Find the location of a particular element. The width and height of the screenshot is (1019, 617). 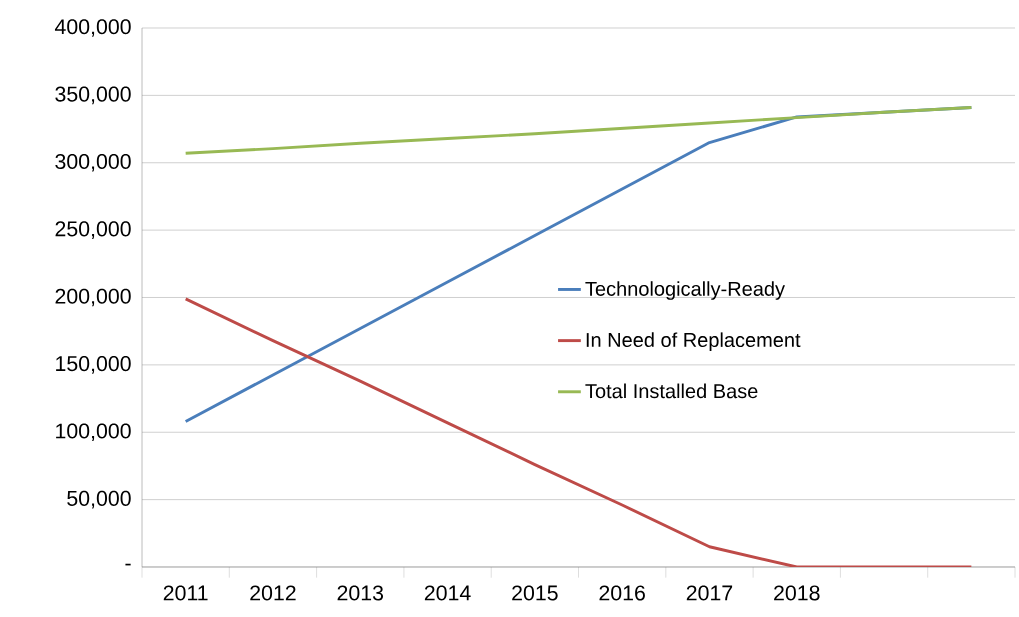

legend-label: Technologically-Ready is located at coordinates (685, 290).